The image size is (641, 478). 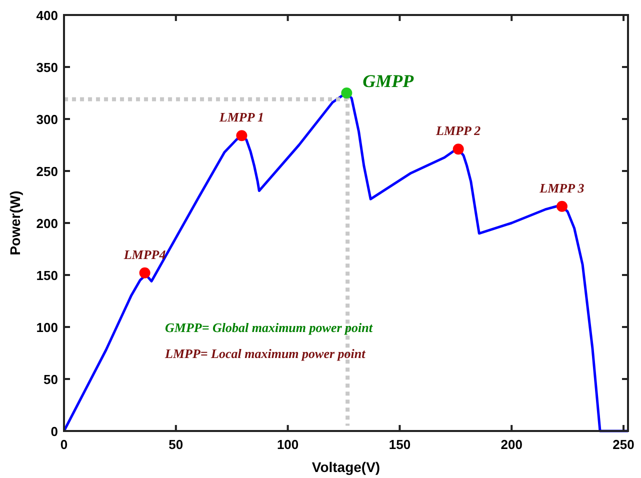 What do you see at coordinates (458, 130) in the screenshot?
I see `annotation: LMPP 2` at bounding box center [458, 130].